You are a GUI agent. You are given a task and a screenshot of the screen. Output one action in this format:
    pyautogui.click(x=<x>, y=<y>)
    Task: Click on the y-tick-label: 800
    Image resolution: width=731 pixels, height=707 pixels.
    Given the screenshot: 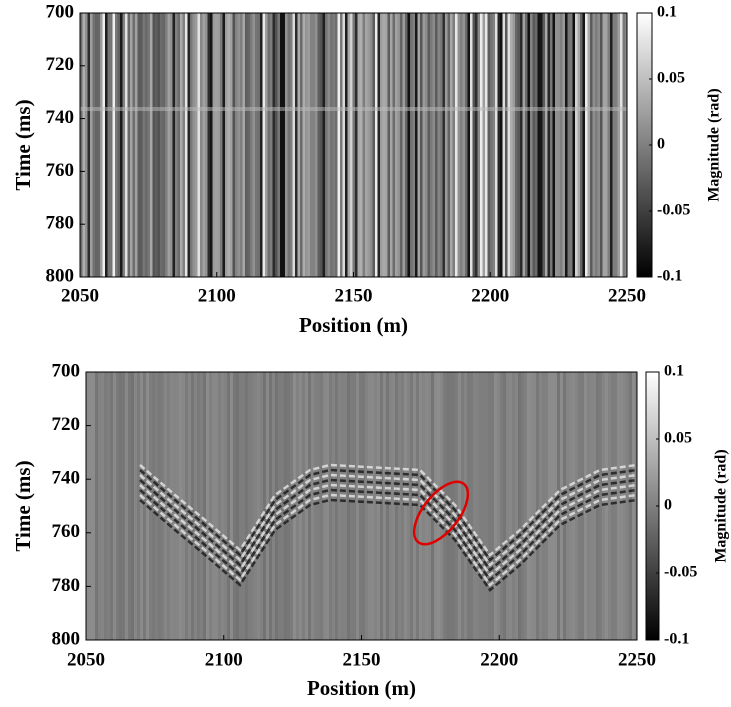 What is the action you would take?
    pyautogui.click(x=60, y=275)
    